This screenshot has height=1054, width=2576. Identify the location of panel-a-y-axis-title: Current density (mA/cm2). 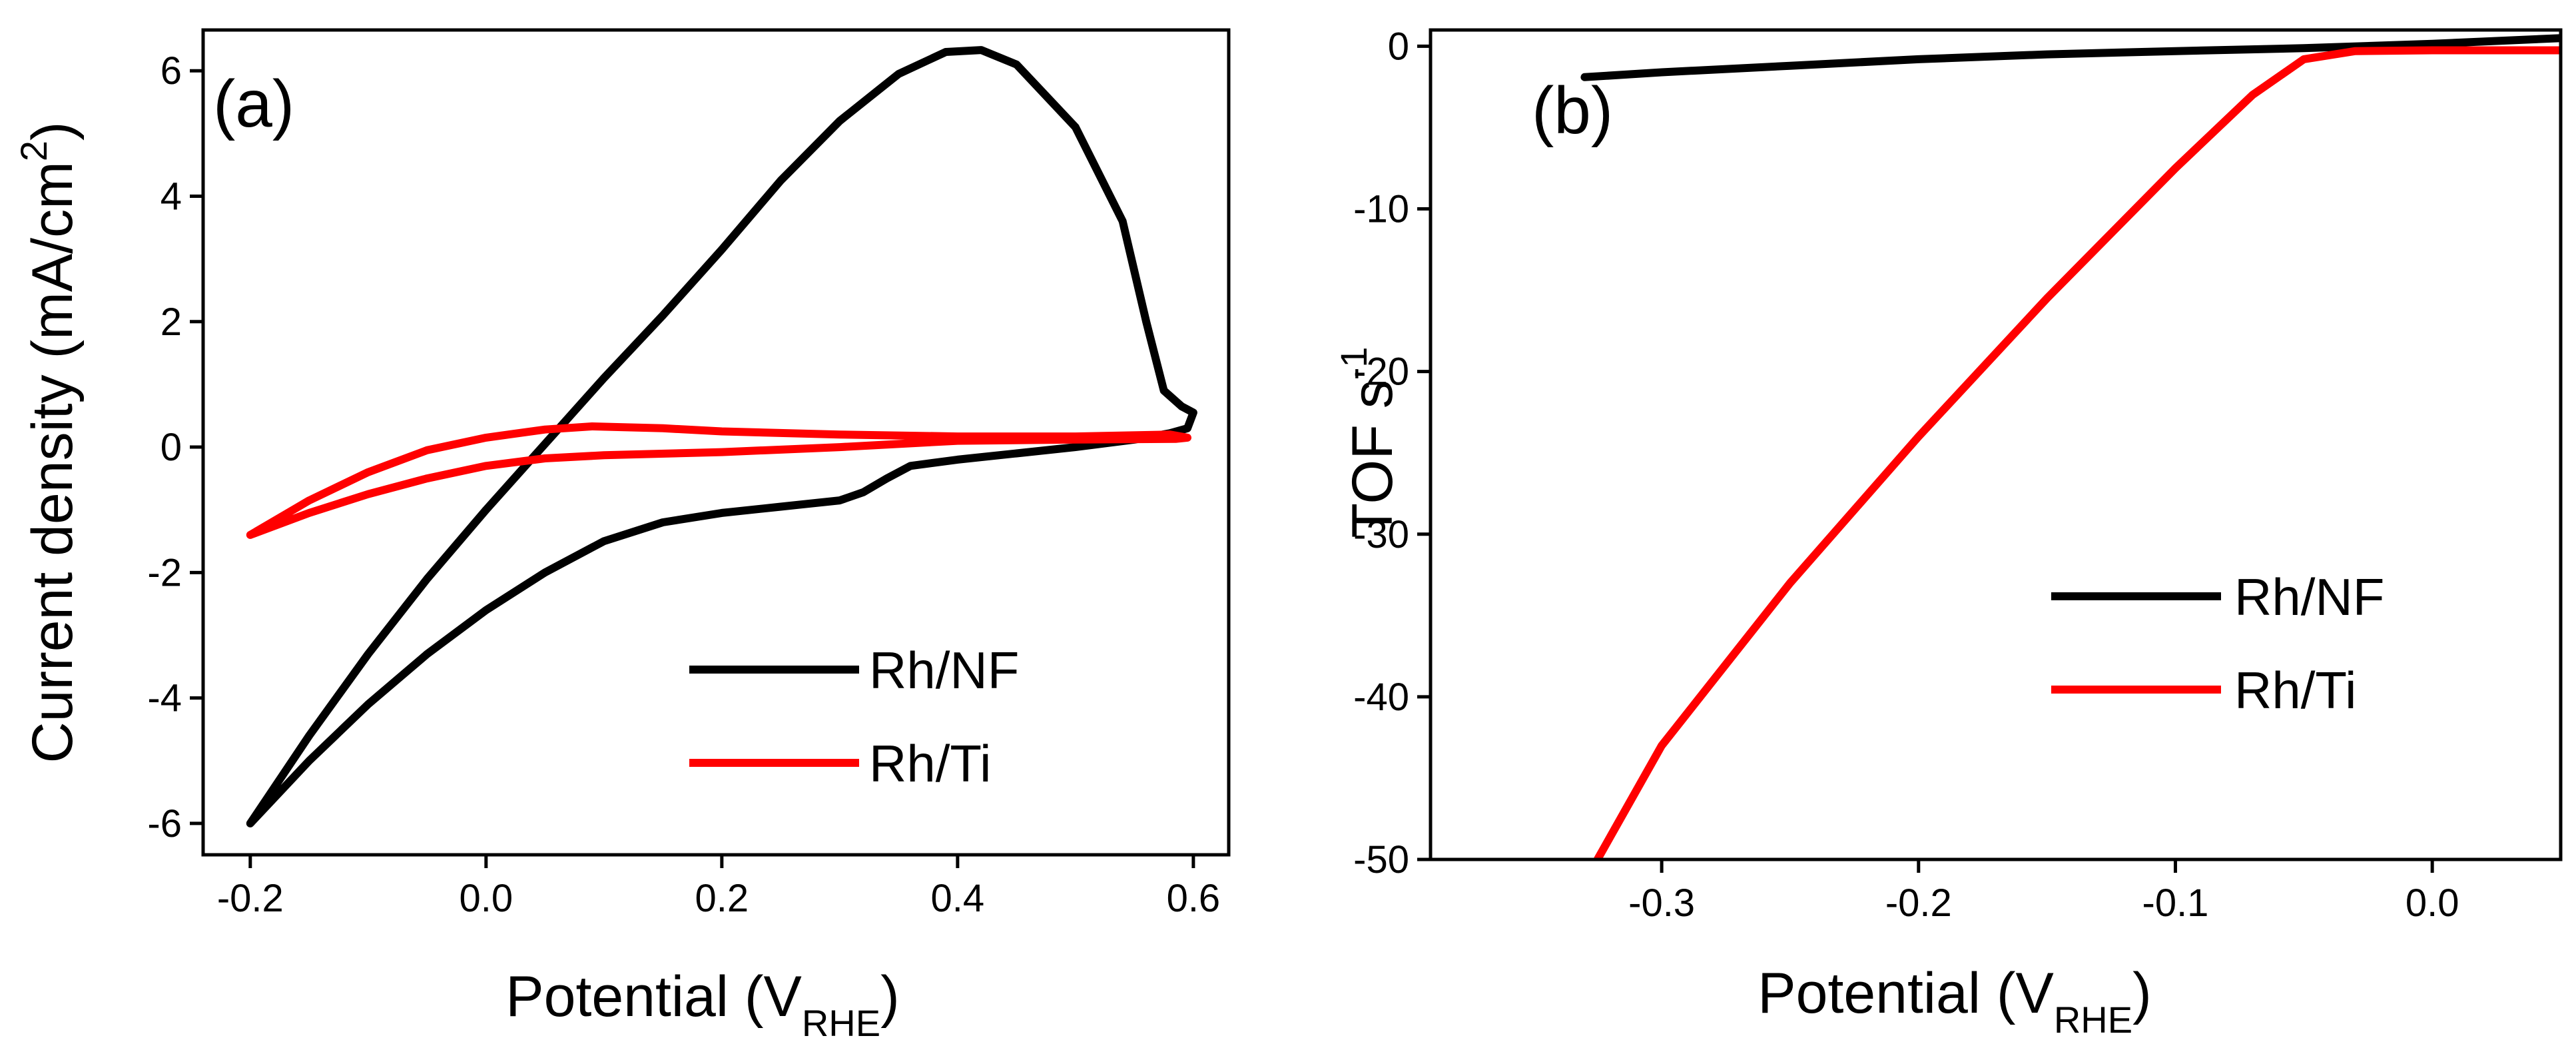
(49, 442).